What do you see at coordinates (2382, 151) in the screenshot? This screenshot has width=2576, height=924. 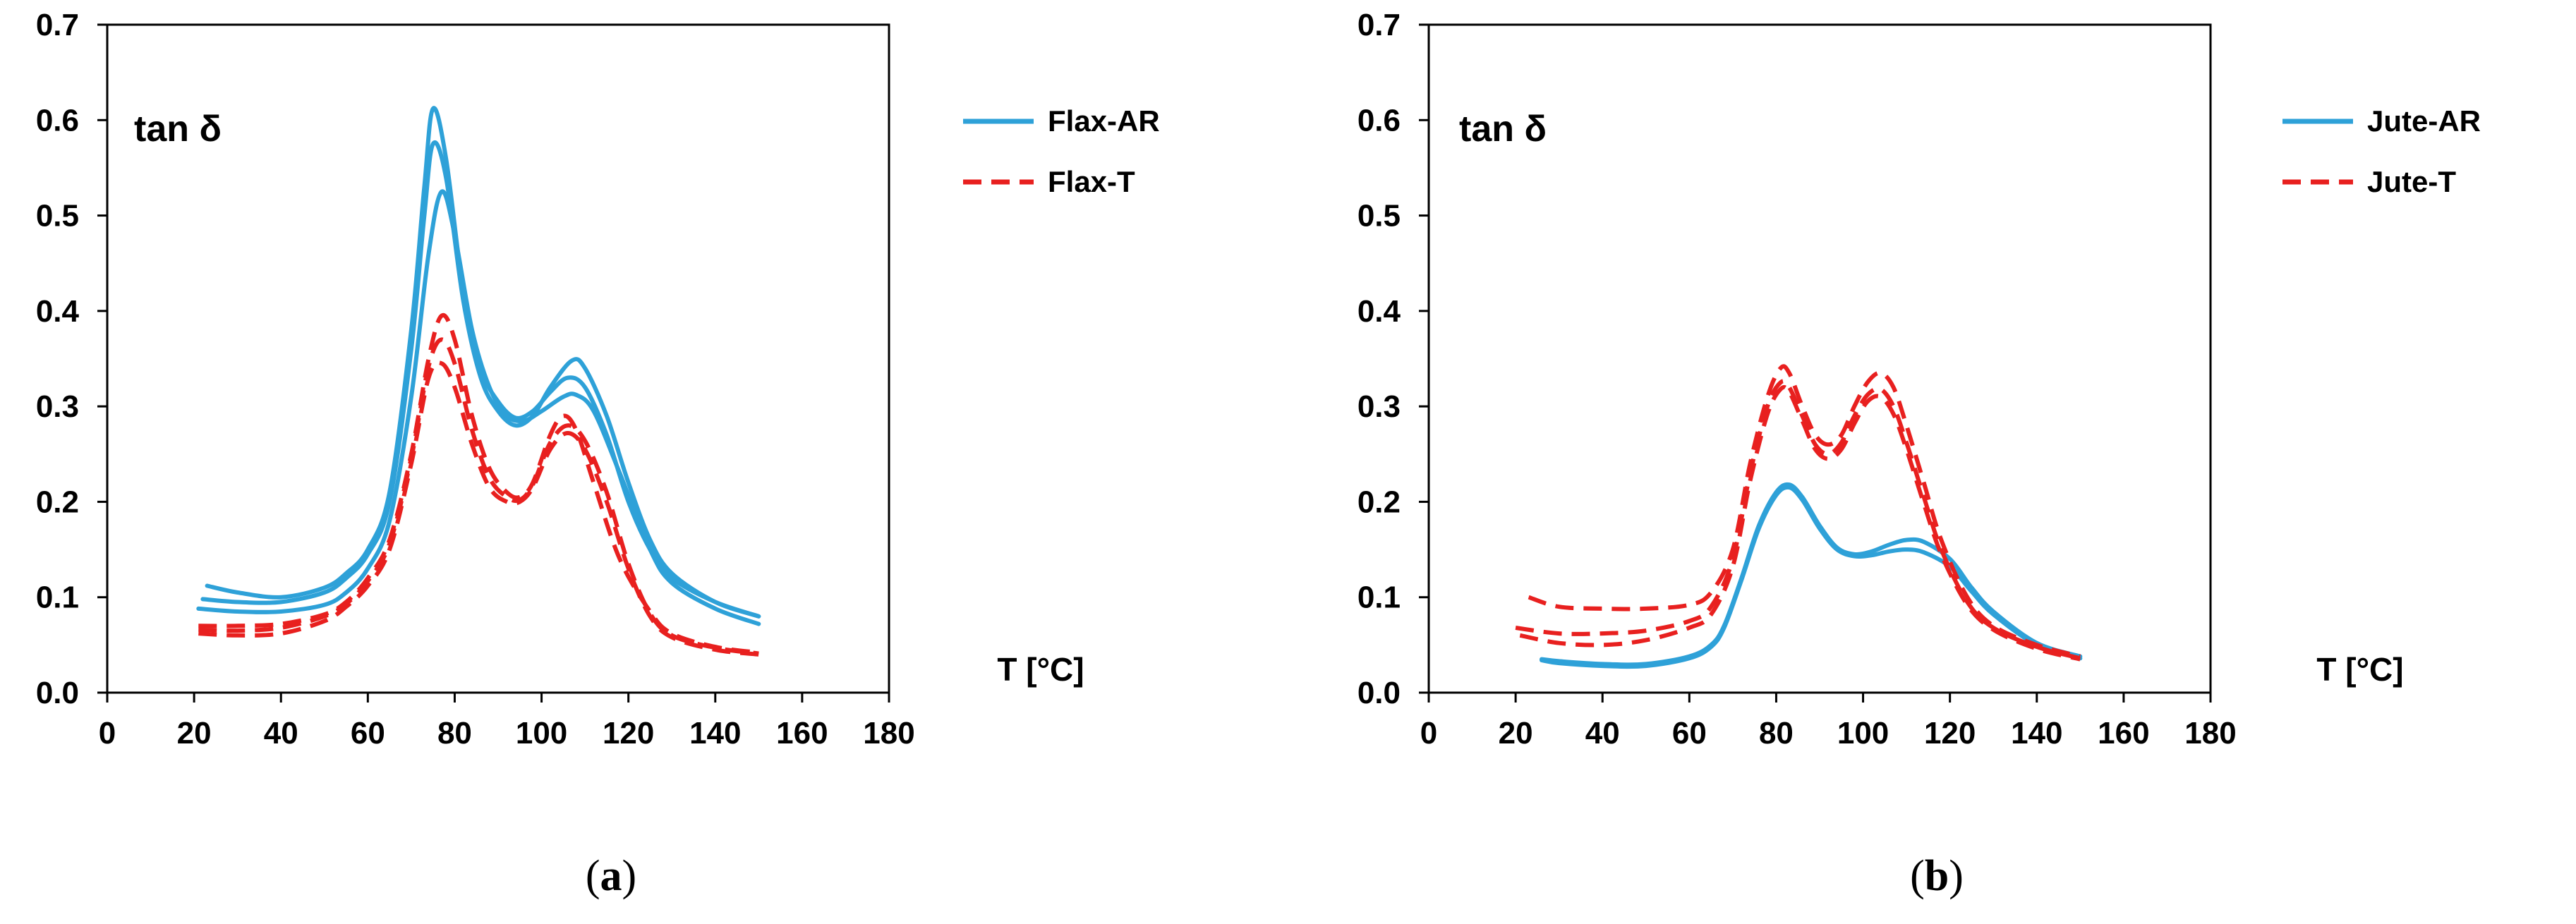 I see `legend: Jute-AR Jute-T` at bounding box center [2382, 151].